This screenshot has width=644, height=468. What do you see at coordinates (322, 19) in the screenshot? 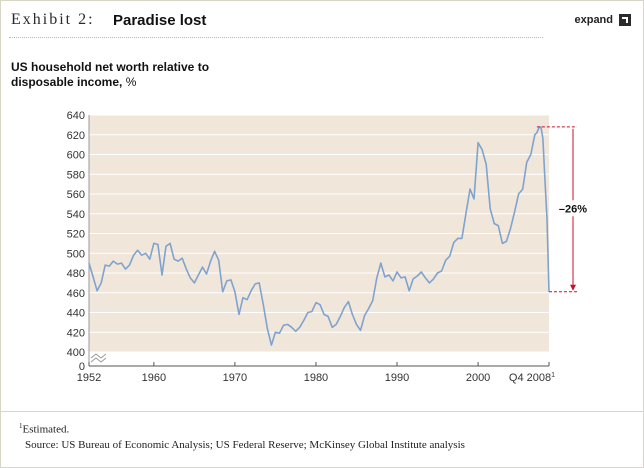
I see `exhibit-header: Exhibit 2: Paradise lost expand` at bounding box center [322, 19].